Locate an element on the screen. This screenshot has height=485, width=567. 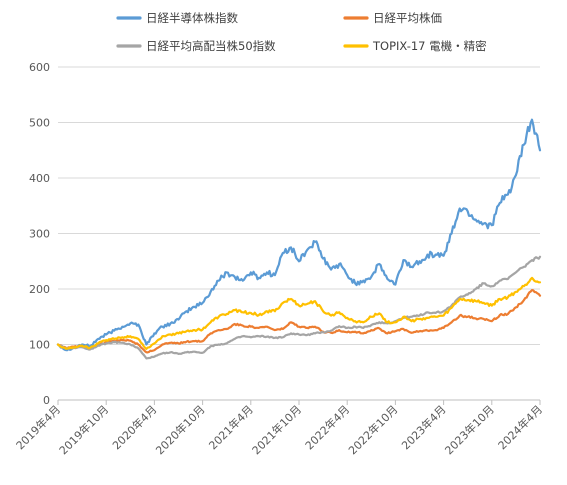
x-tick-label: 2020年4月 is located at coordinates (134, 427).